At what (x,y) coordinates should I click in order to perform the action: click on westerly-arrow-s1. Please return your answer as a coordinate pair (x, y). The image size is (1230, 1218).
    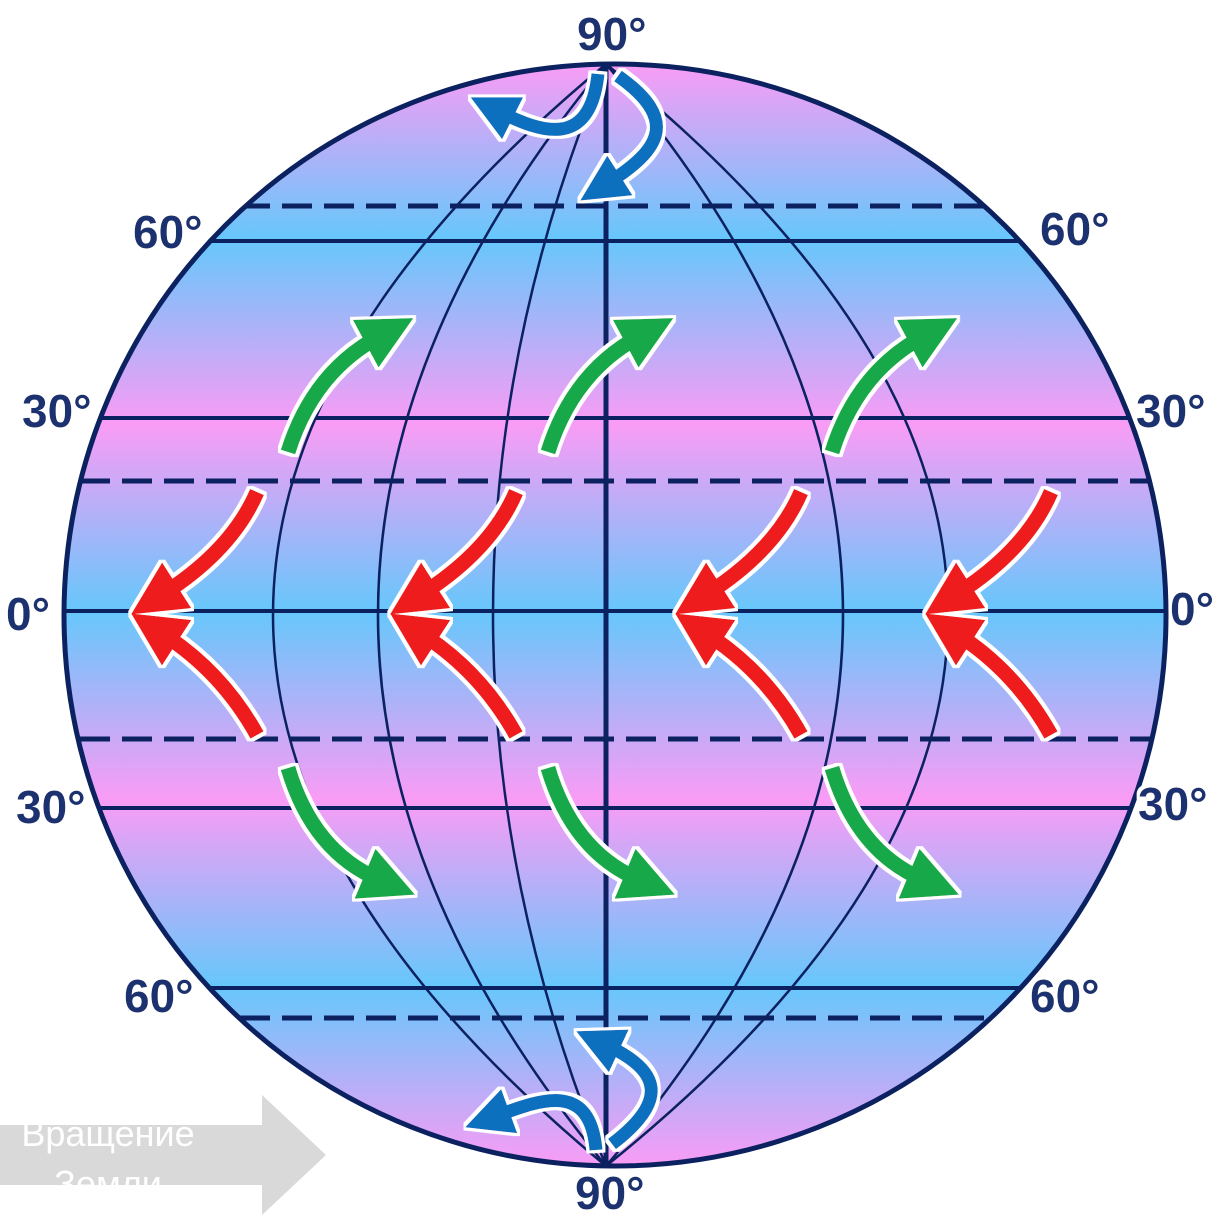
    Looking at the image, I should click on (347, 832).